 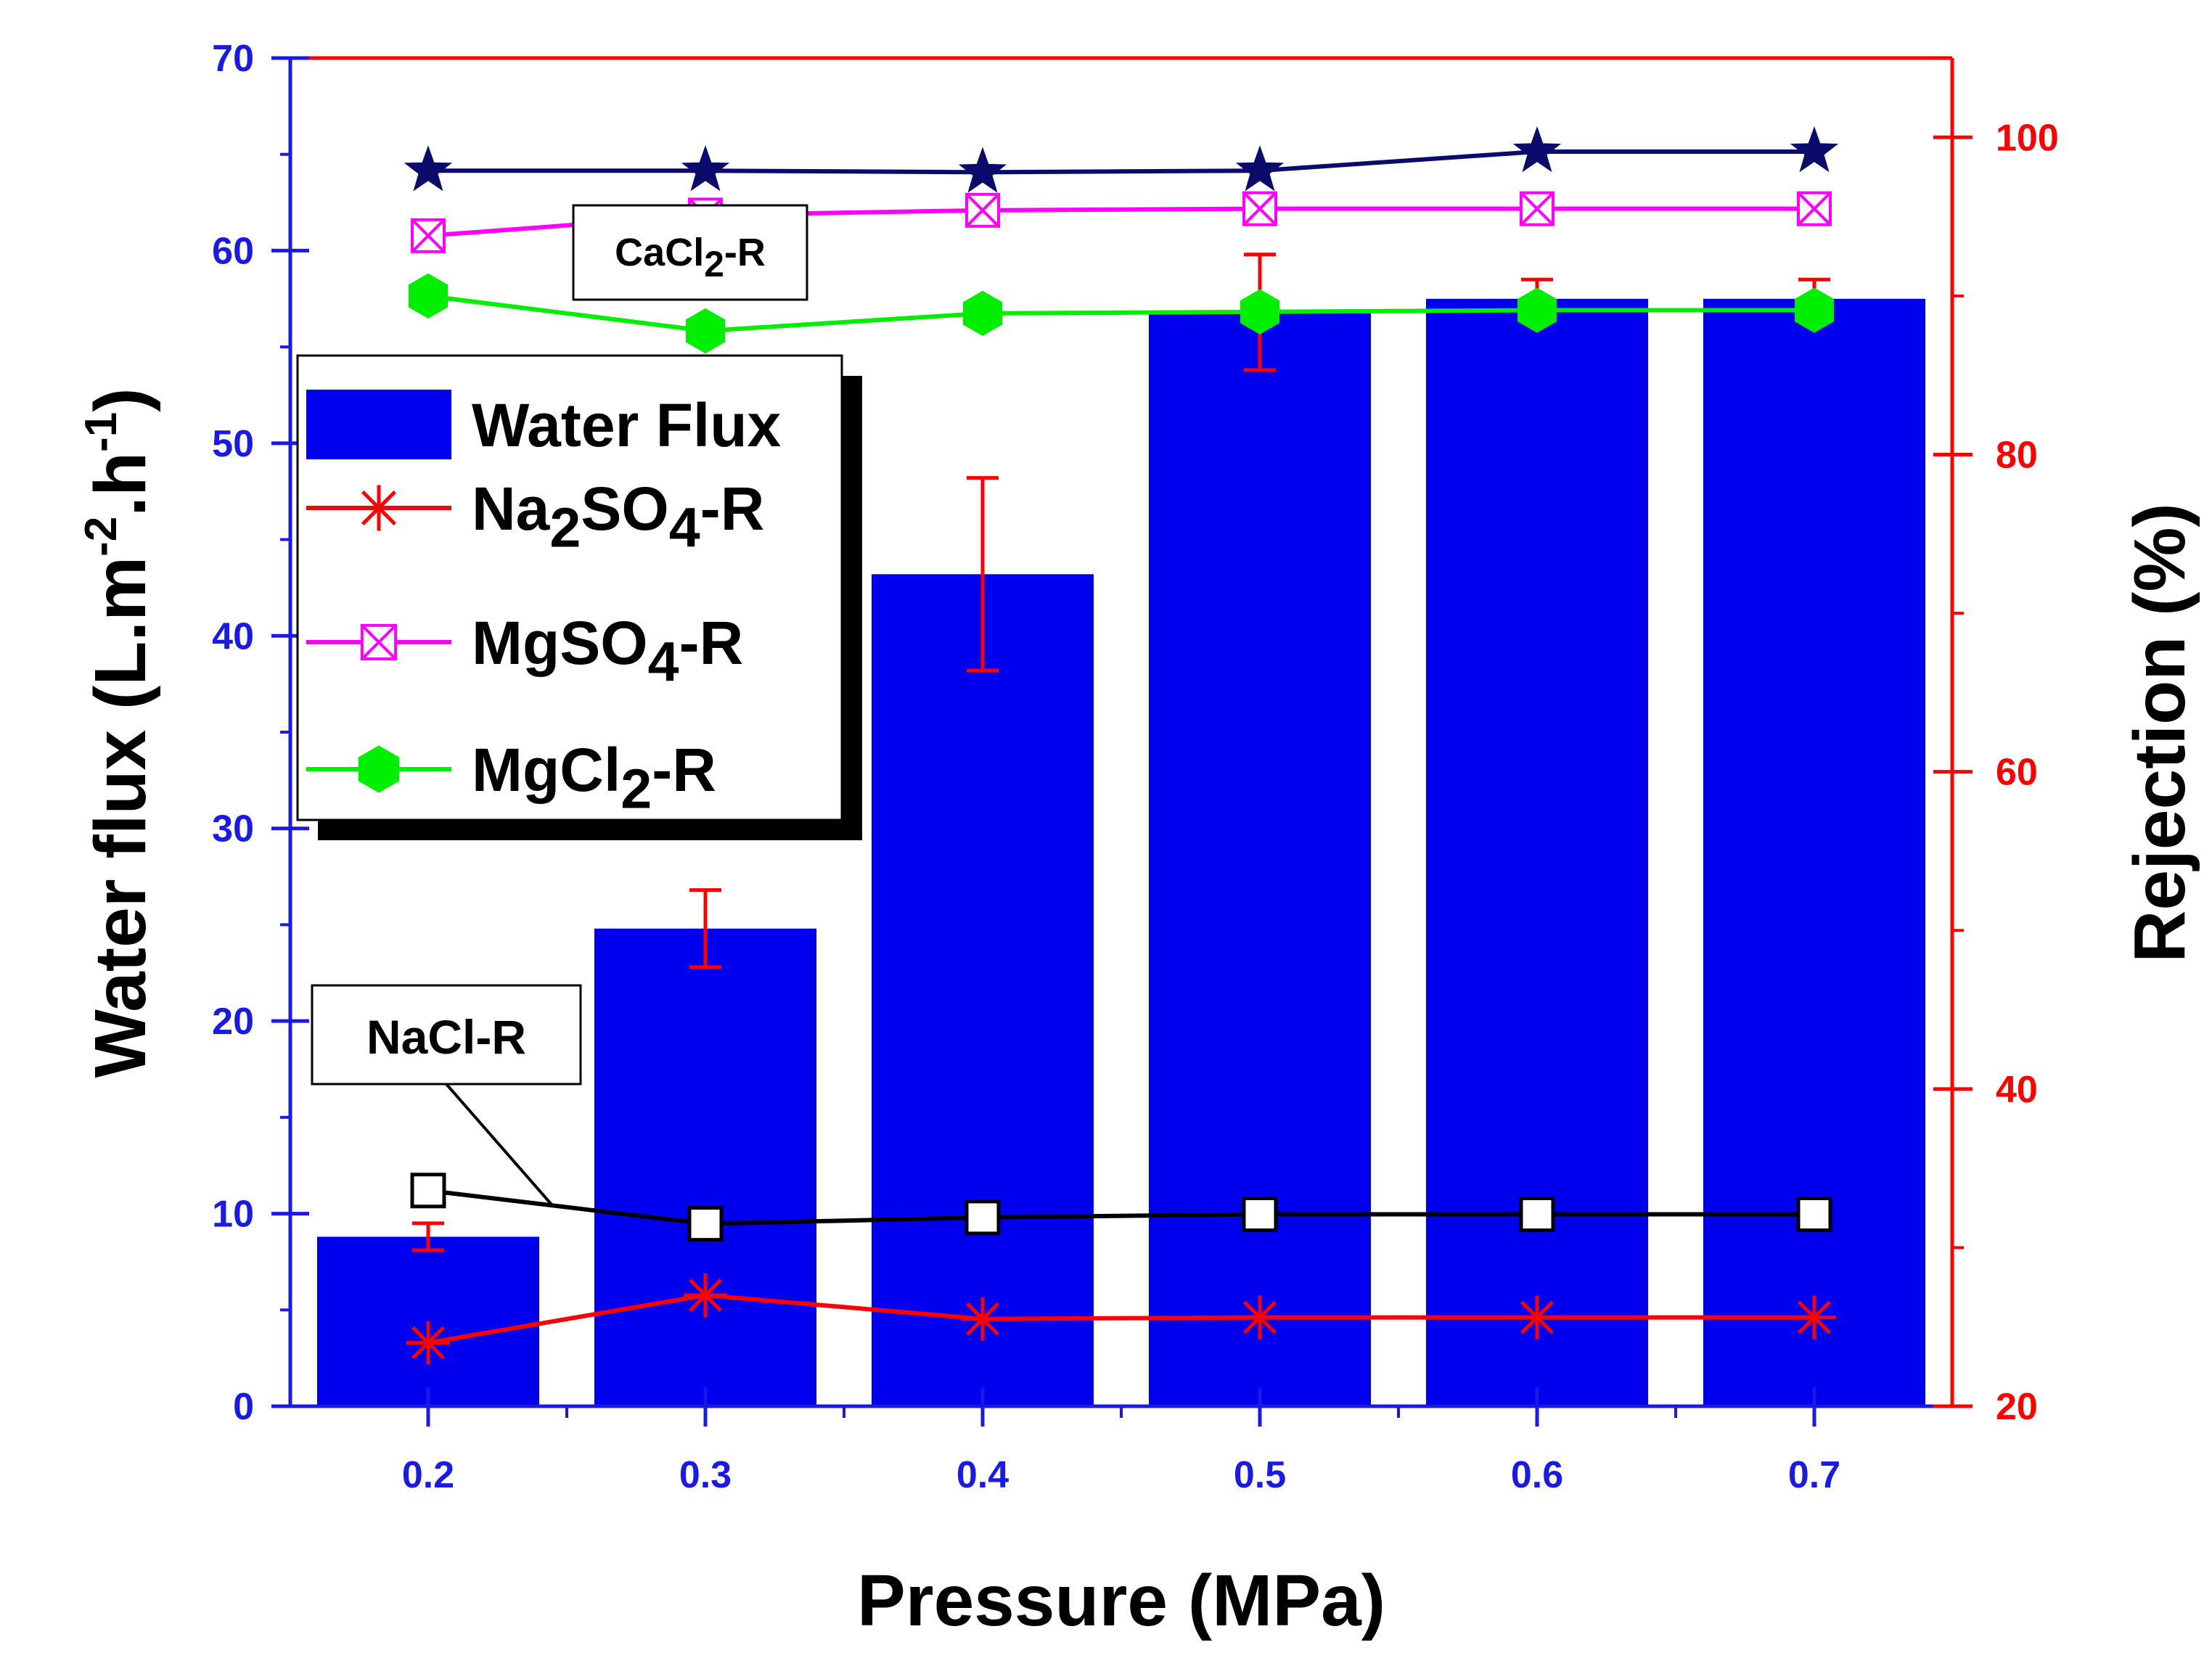 What do you see at coordinates (120, 399) in the screenshot?
I see `y-axis-title-part: )` at bounding box center [120, 399].